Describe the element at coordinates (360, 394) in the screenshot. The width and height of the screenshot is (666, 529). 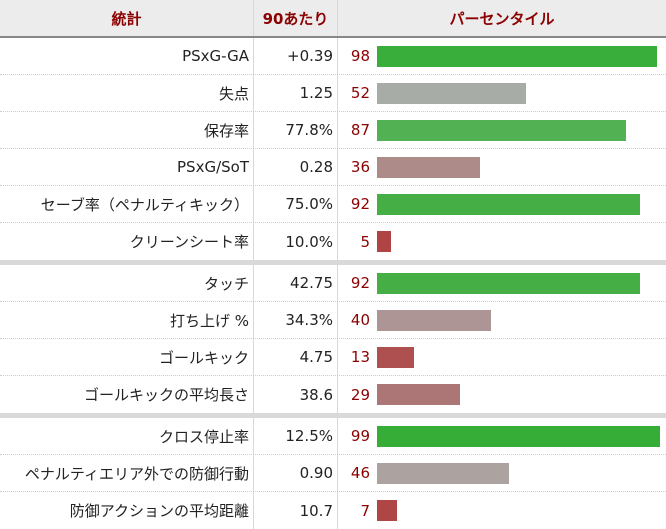
I see `percentile-value: 29` at that location.